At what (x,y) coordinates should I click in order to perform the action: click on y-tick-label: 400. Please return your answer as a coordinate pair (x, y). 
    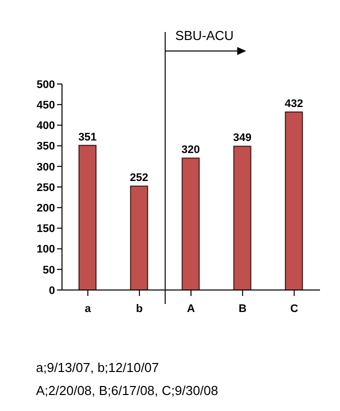
    Looking at the image, I should click on (45, 126).